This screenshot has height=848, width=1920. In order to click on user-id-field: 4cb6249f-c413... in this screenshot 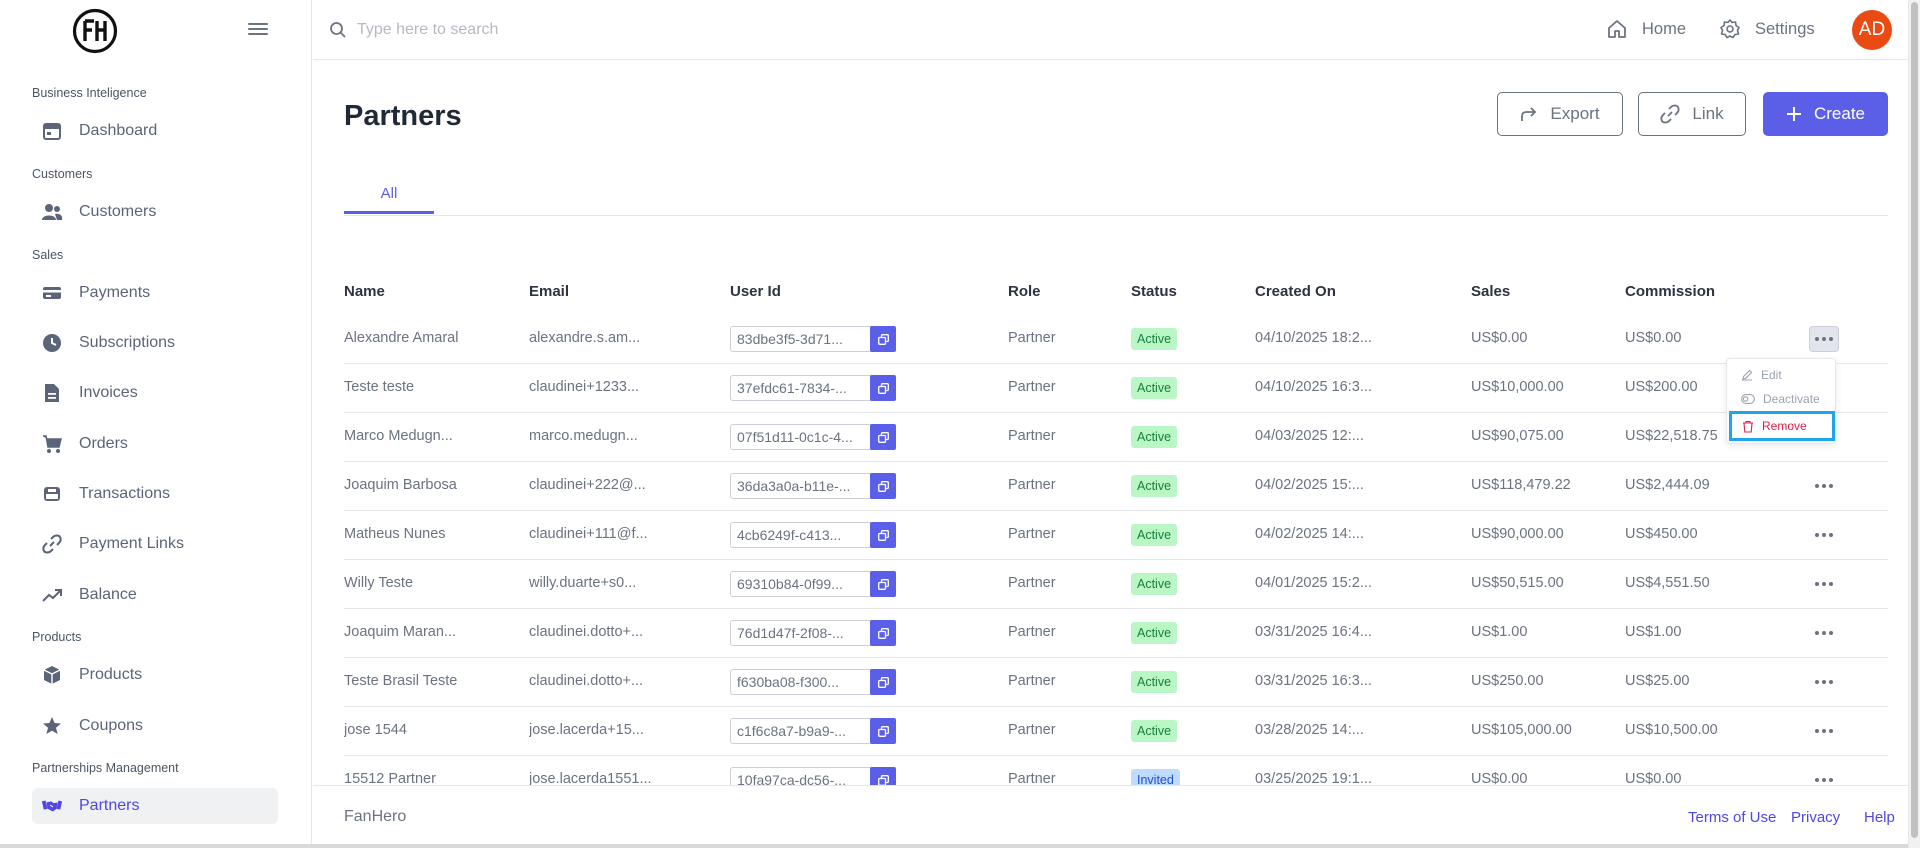, I will do `click(813, 535)`.